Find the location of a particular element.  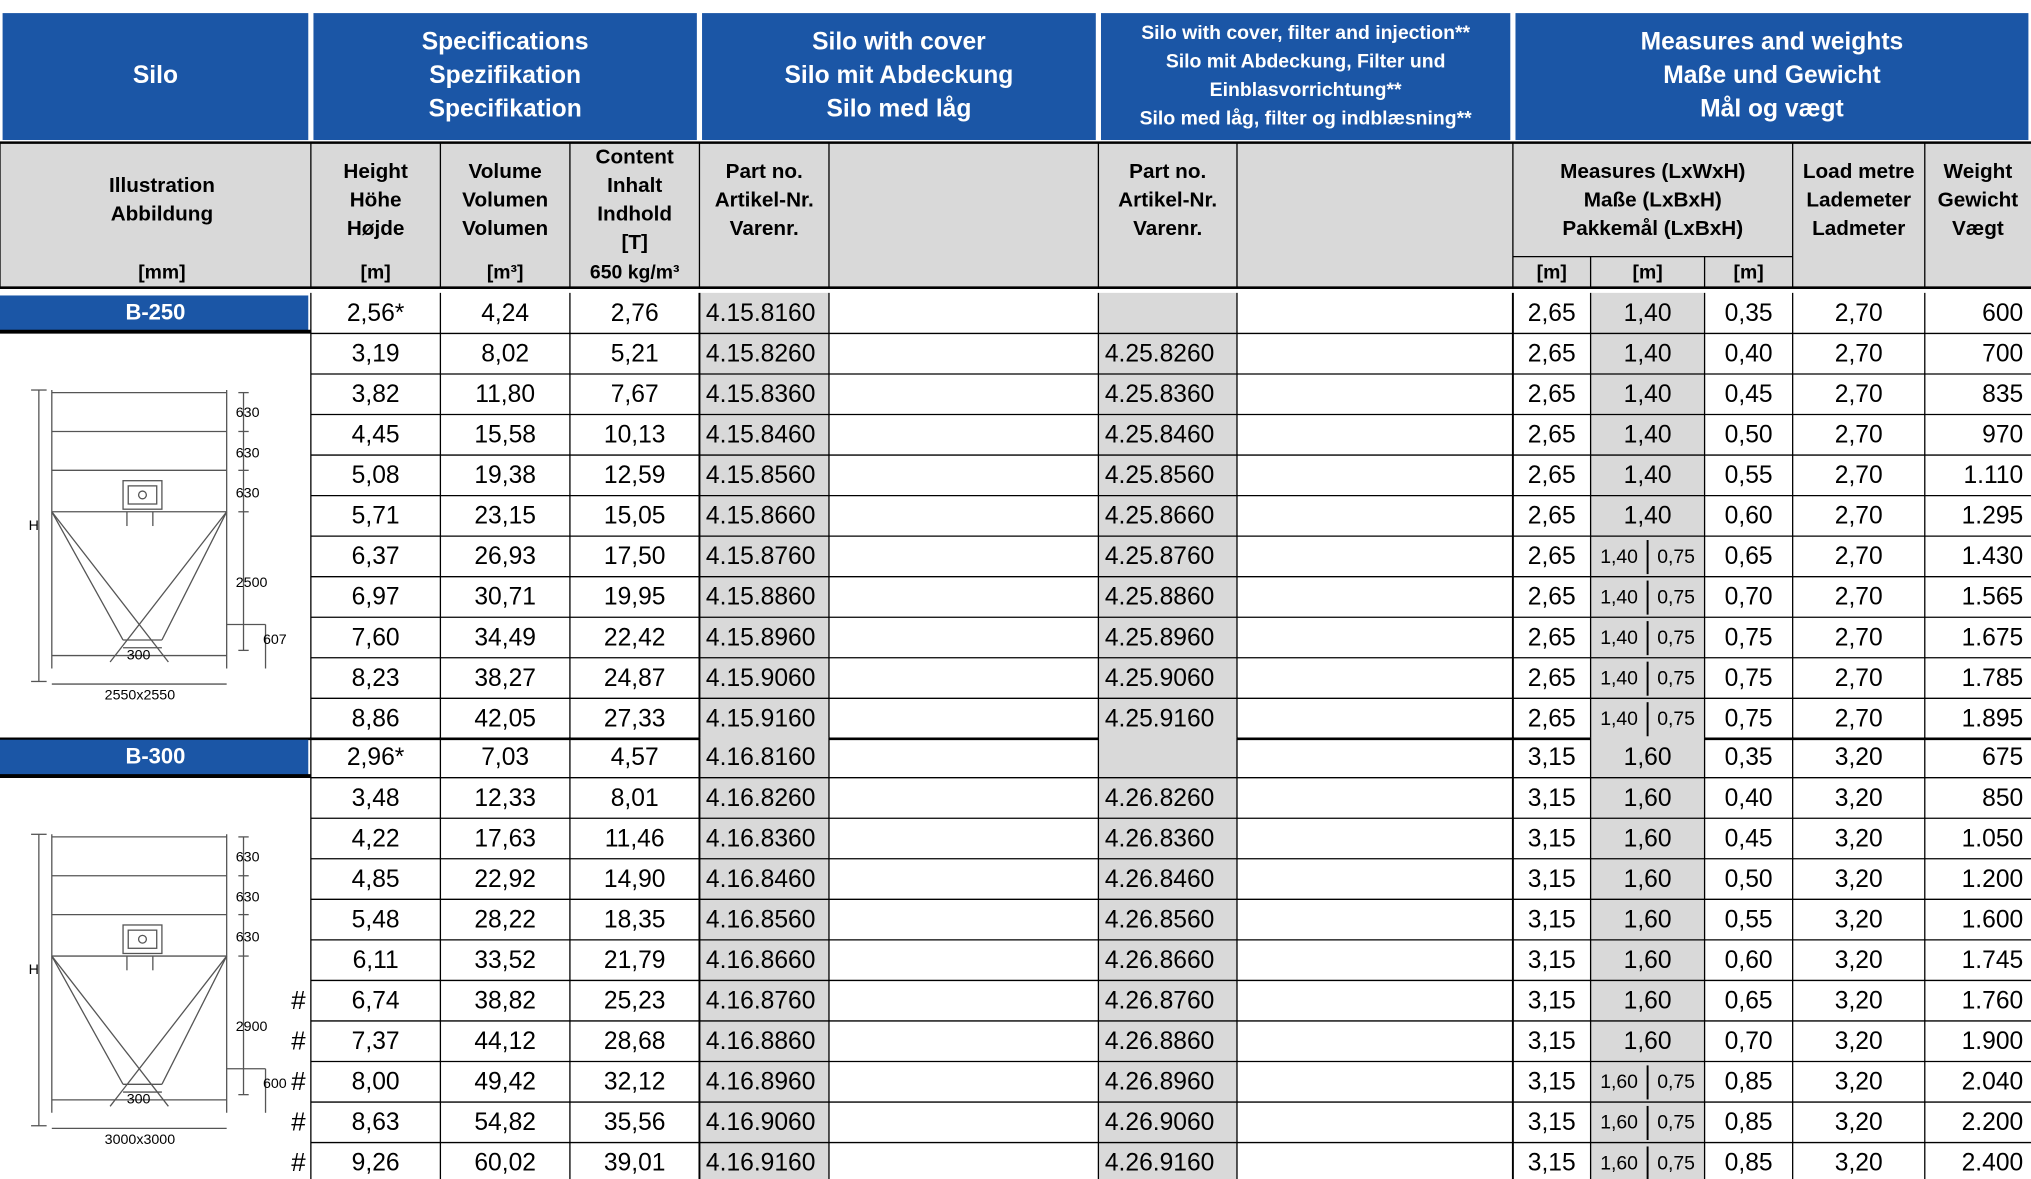

cell-text: 1,60 is located at coordinates (1648, 838).